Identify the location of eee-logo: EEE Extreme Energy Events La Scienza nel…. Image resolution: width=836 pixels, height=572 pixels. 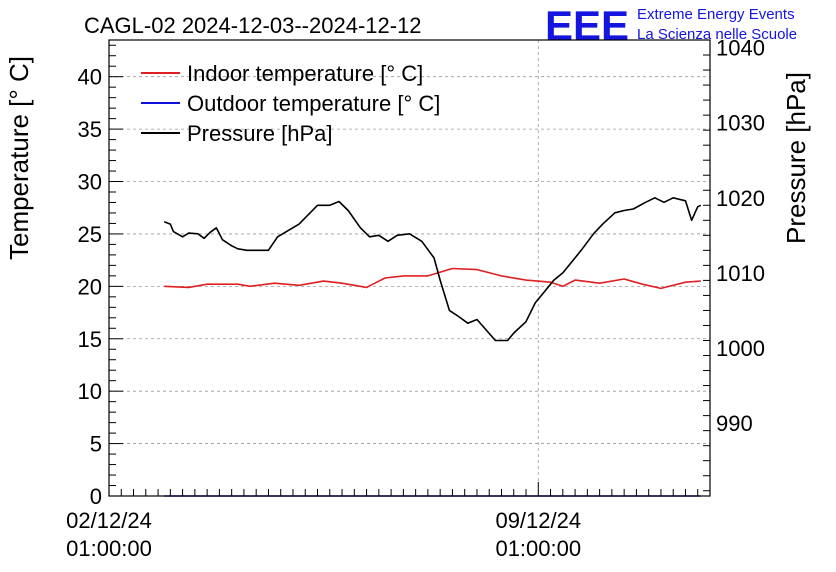
(671, 25).